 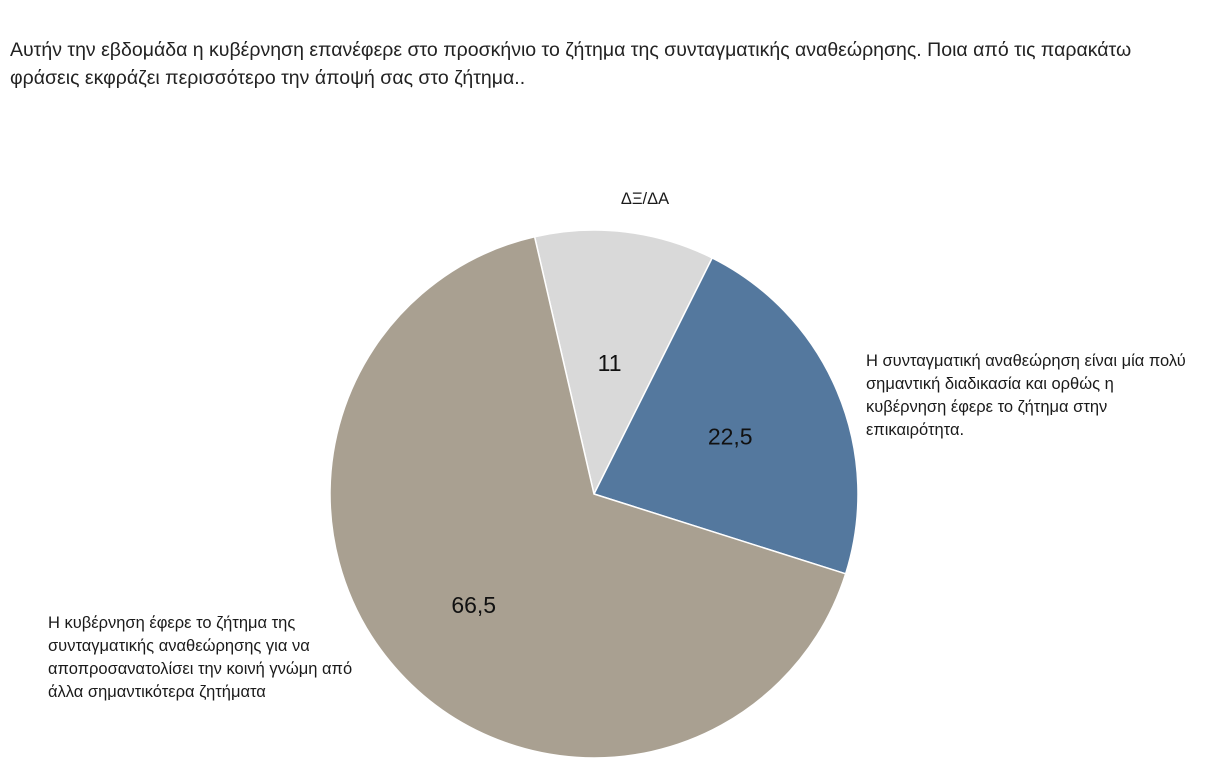 I want to click on pie-value-distraction: 66,5, so click(x=473, y=605).